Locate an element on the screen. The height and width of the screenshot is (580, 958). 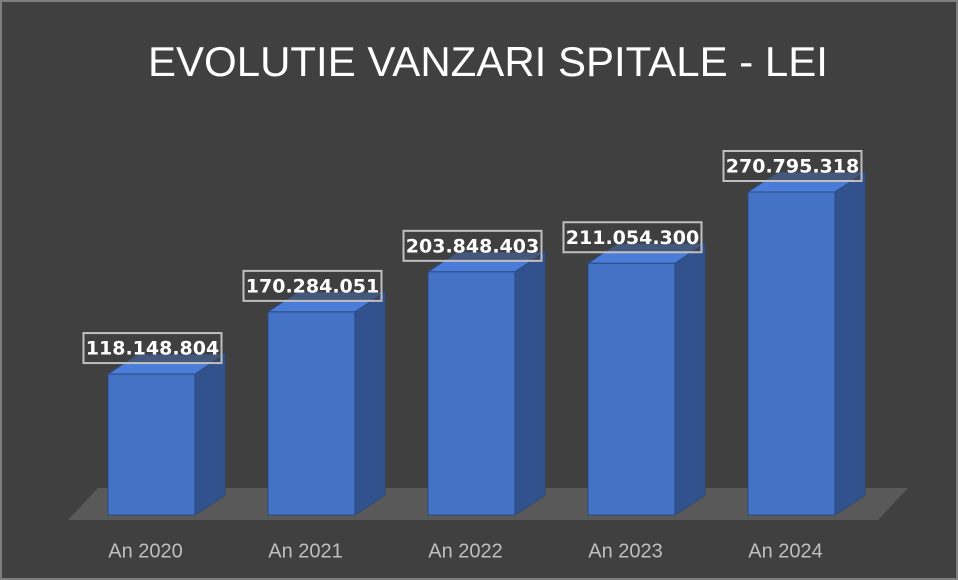
x-tick-label: An 2020 is located at coordinates (145, 551).